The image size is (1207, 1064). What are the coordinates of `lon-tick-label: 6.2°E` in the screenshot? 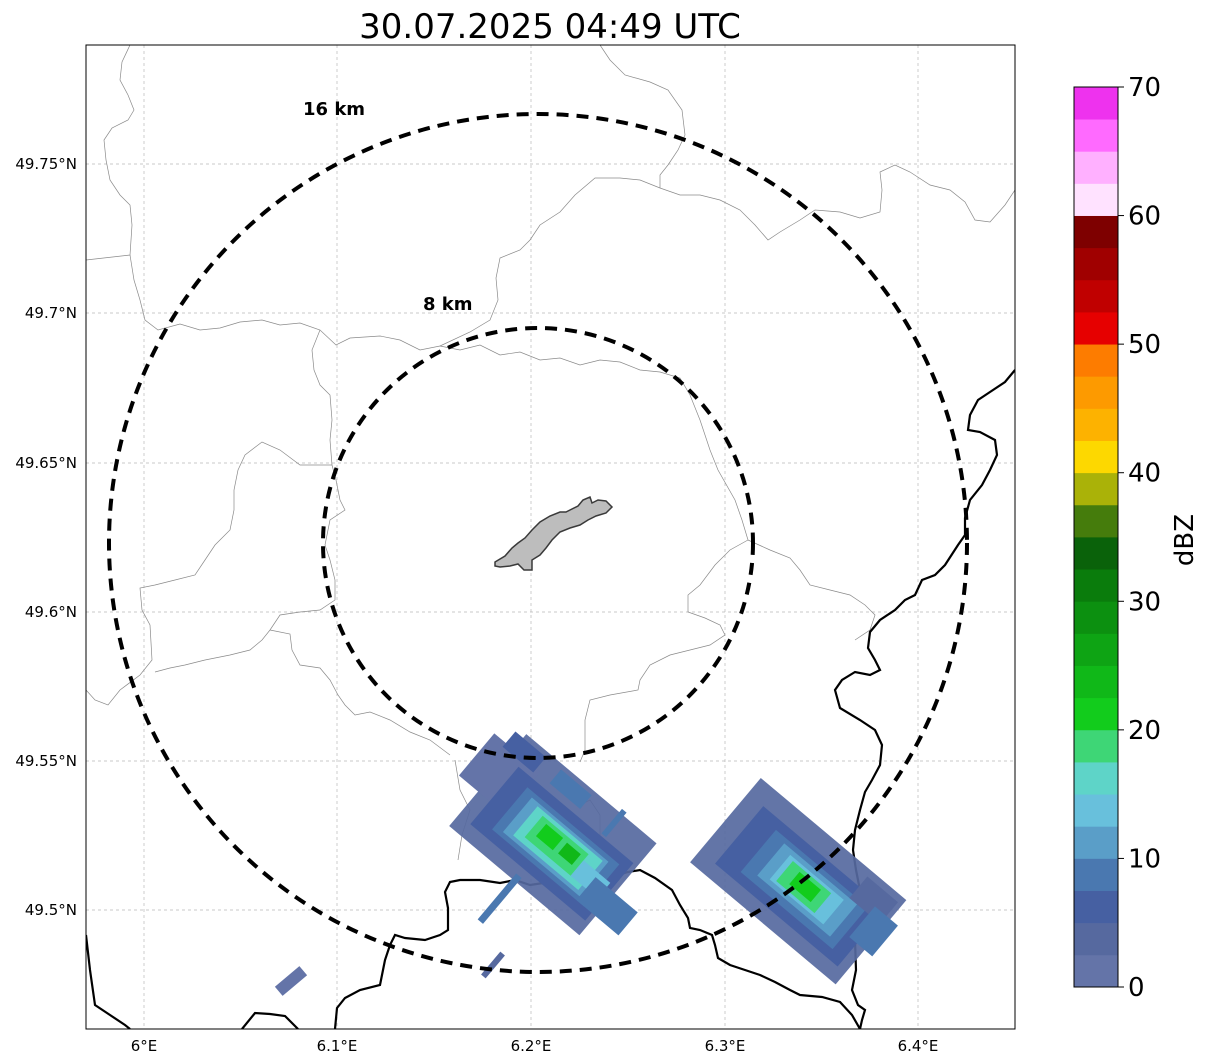 It's located at (531, 1046).